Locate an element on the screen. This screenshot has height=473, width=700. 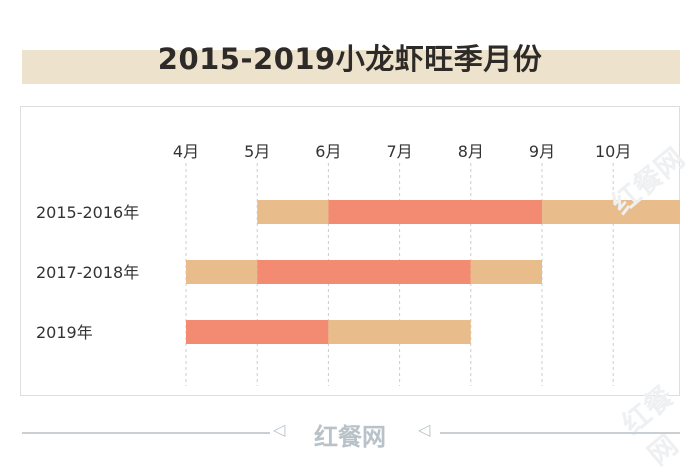
month-tick-label: 7月 is located at coordinates (400, 151).